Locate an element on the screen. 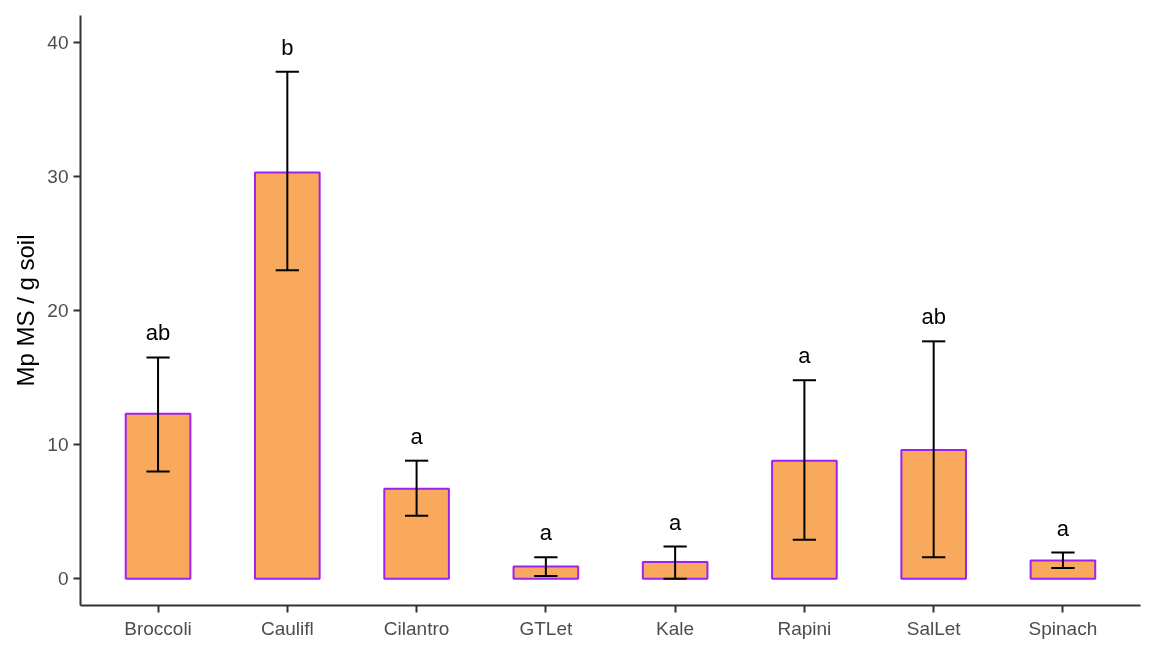 This screenshot has width=1155, height=662. y-tick-label: 10 is located at coordinates (58, 445).